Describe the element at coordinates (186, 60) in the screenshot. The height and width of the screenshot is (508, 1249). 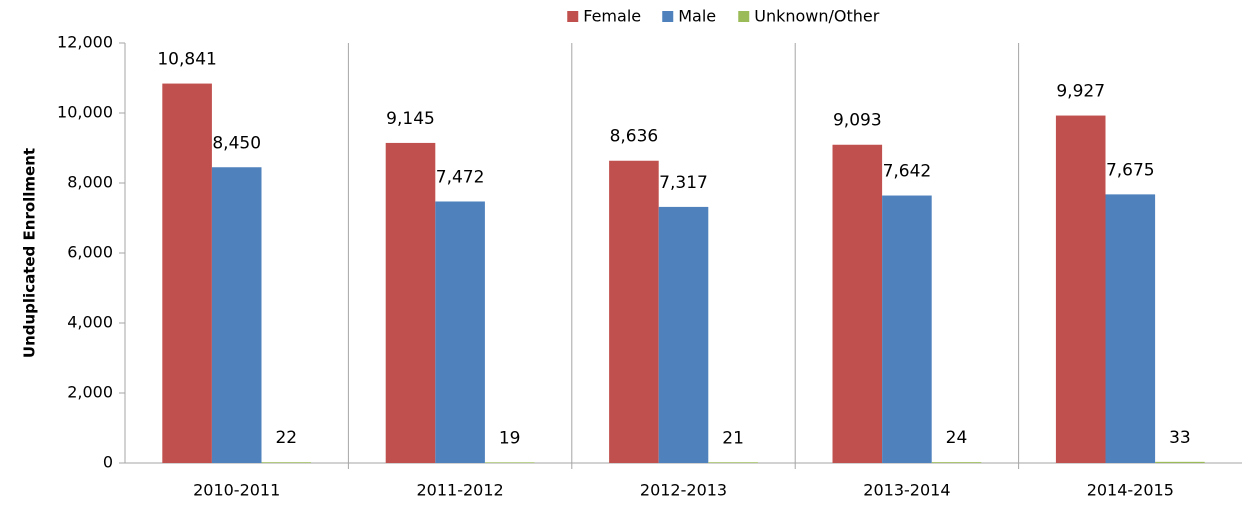
I see `data-label: 10,841` at that location.